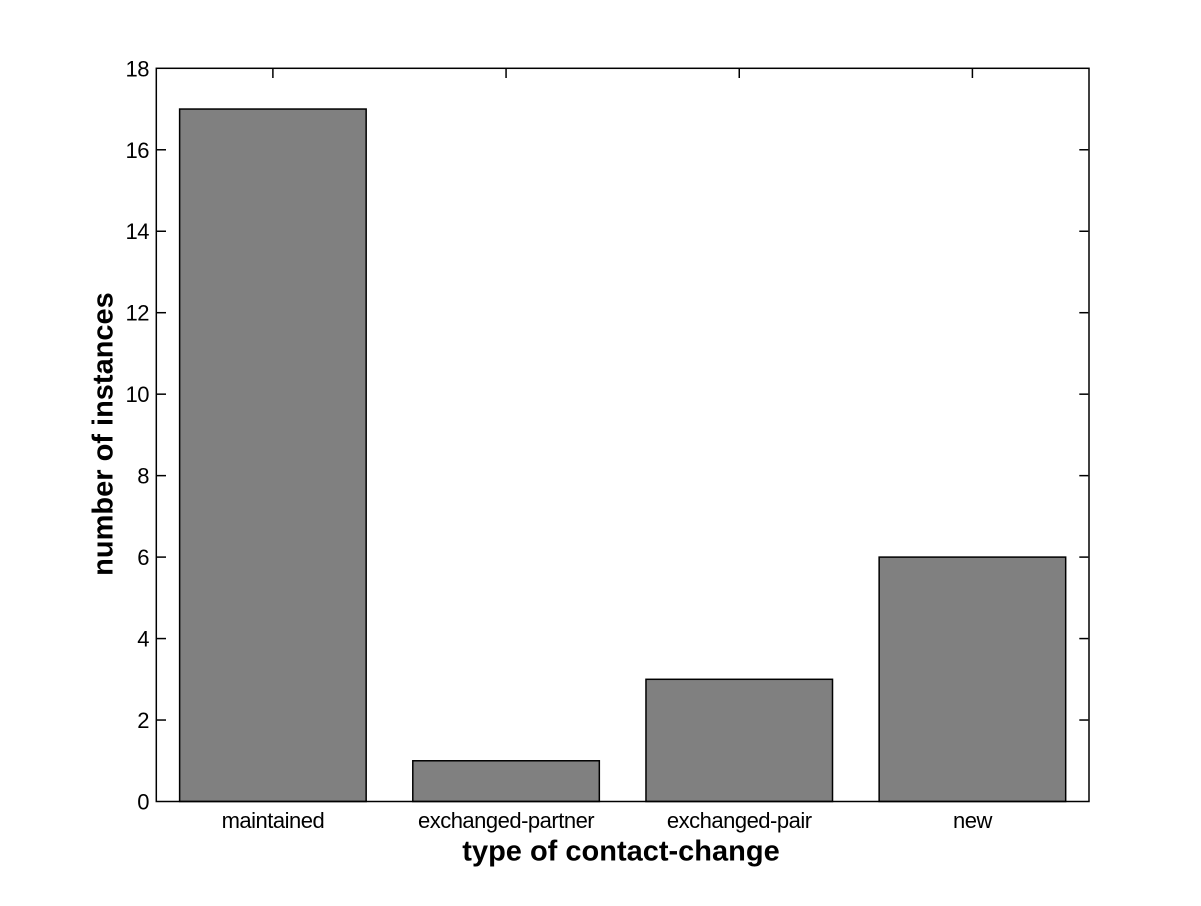 The height and width of the screenshot is (906, 1201). Describe the element at coordinates (143, 639) in the screenshot. I see `svg-text: 4` at that location.